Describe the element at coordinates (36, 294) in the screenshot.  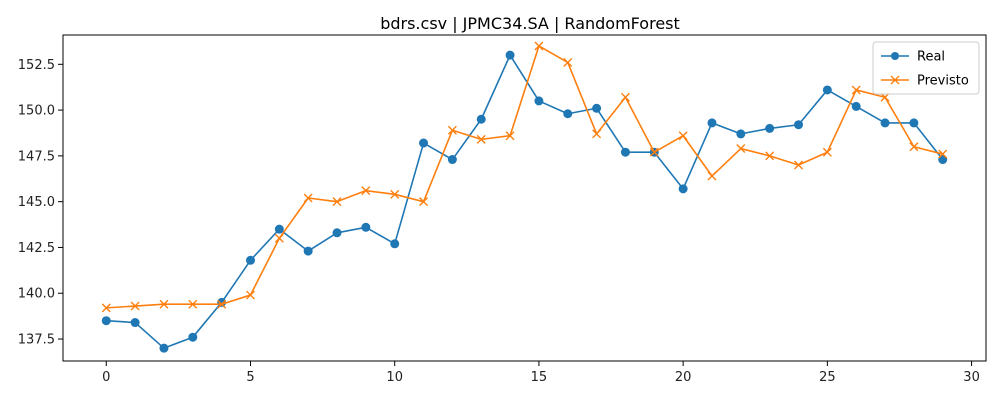
I see `y-tick-label: 140.0` at that location.